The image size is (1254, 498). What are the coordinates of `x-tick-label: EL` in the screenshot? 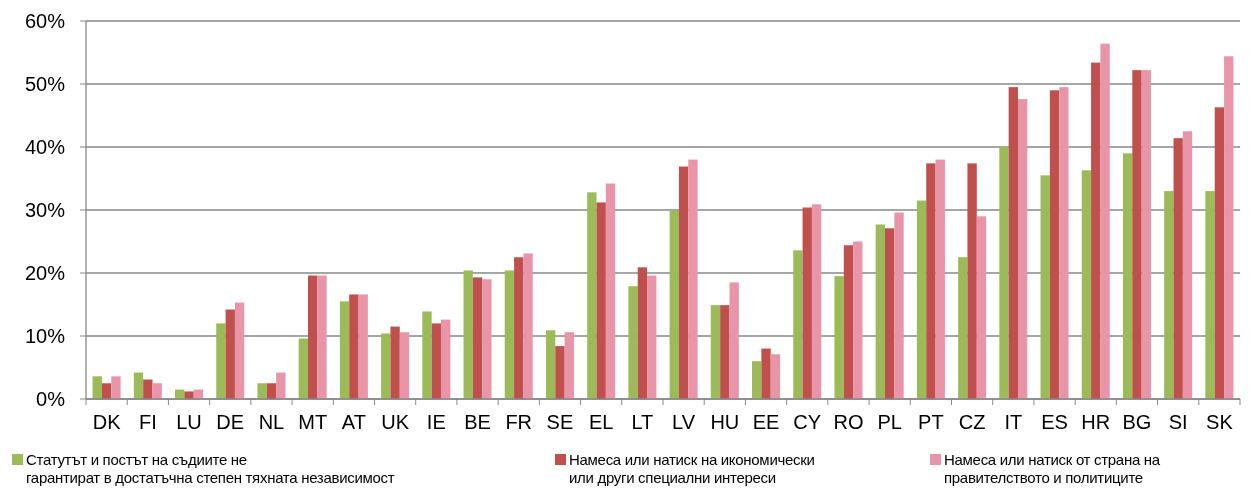 It's located at (601, 422).